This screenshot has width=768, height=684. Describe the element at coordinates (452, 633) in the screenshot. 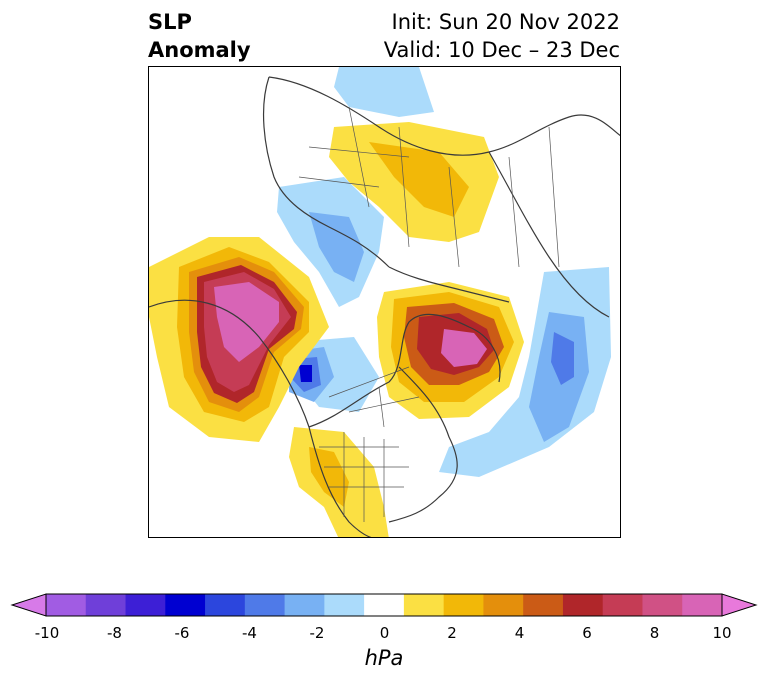

I see `colorbar-tick-label: 2` at that location.